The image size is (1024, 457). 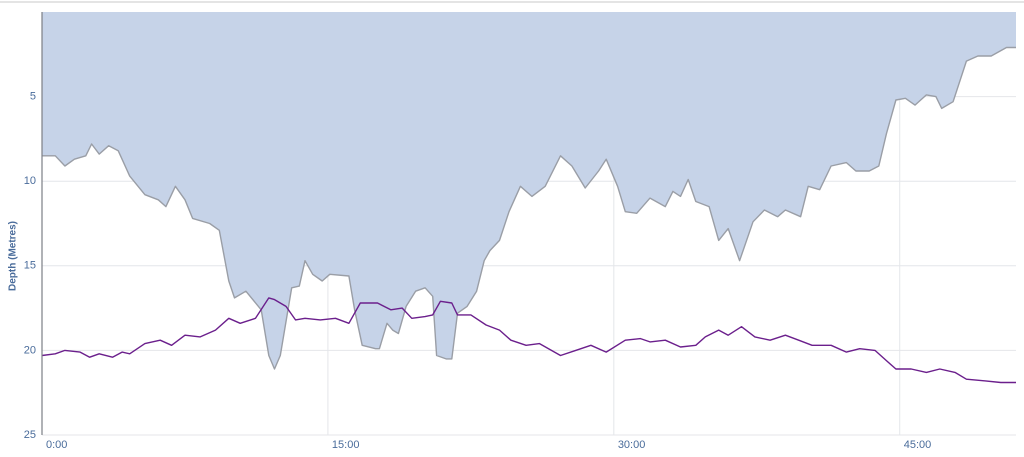 What do you see at coordinates (30, 435) in the screenshot?
I see `y-tick-label: 25` at bounding box center [30, 435].